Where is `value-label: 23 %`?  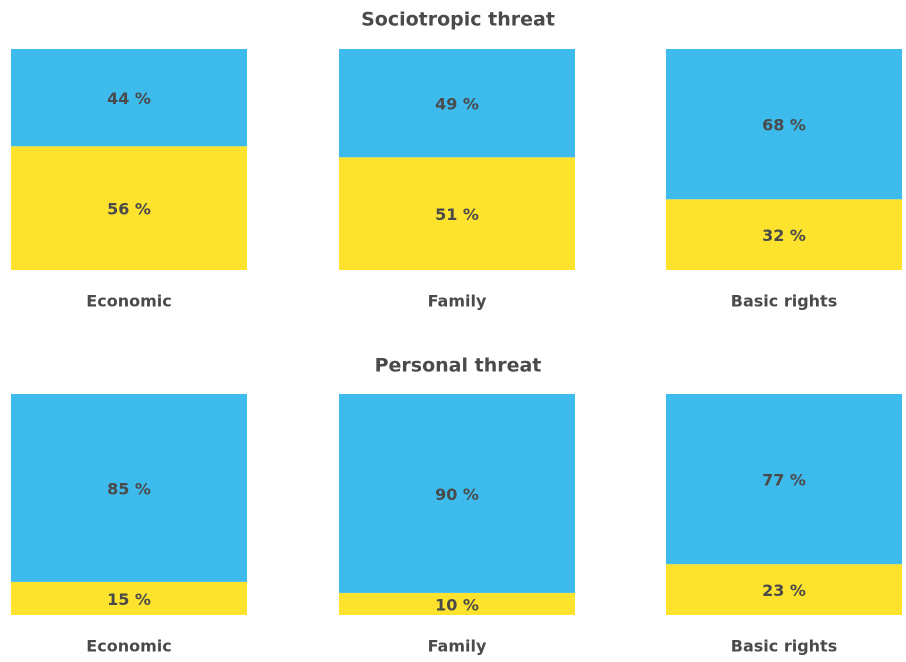 value-label: 23 % is located at coordinates (784, 590).